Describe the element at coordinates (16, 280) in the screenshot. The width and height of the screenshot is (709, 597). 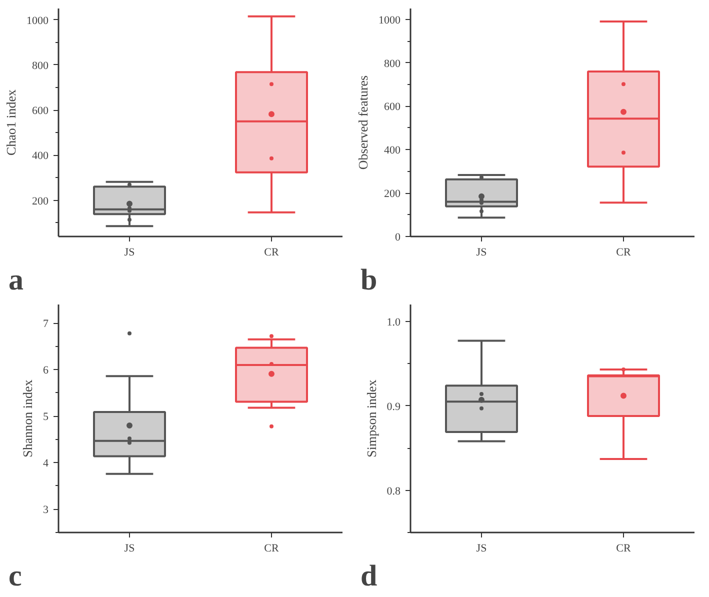
I see `text: a` at that location.